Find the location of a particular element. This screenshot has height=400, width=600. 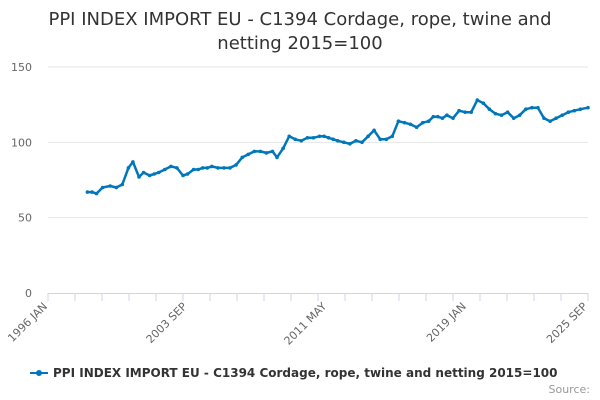

x-tick-label: 2003 SEP is located at coordinates (167, 323).